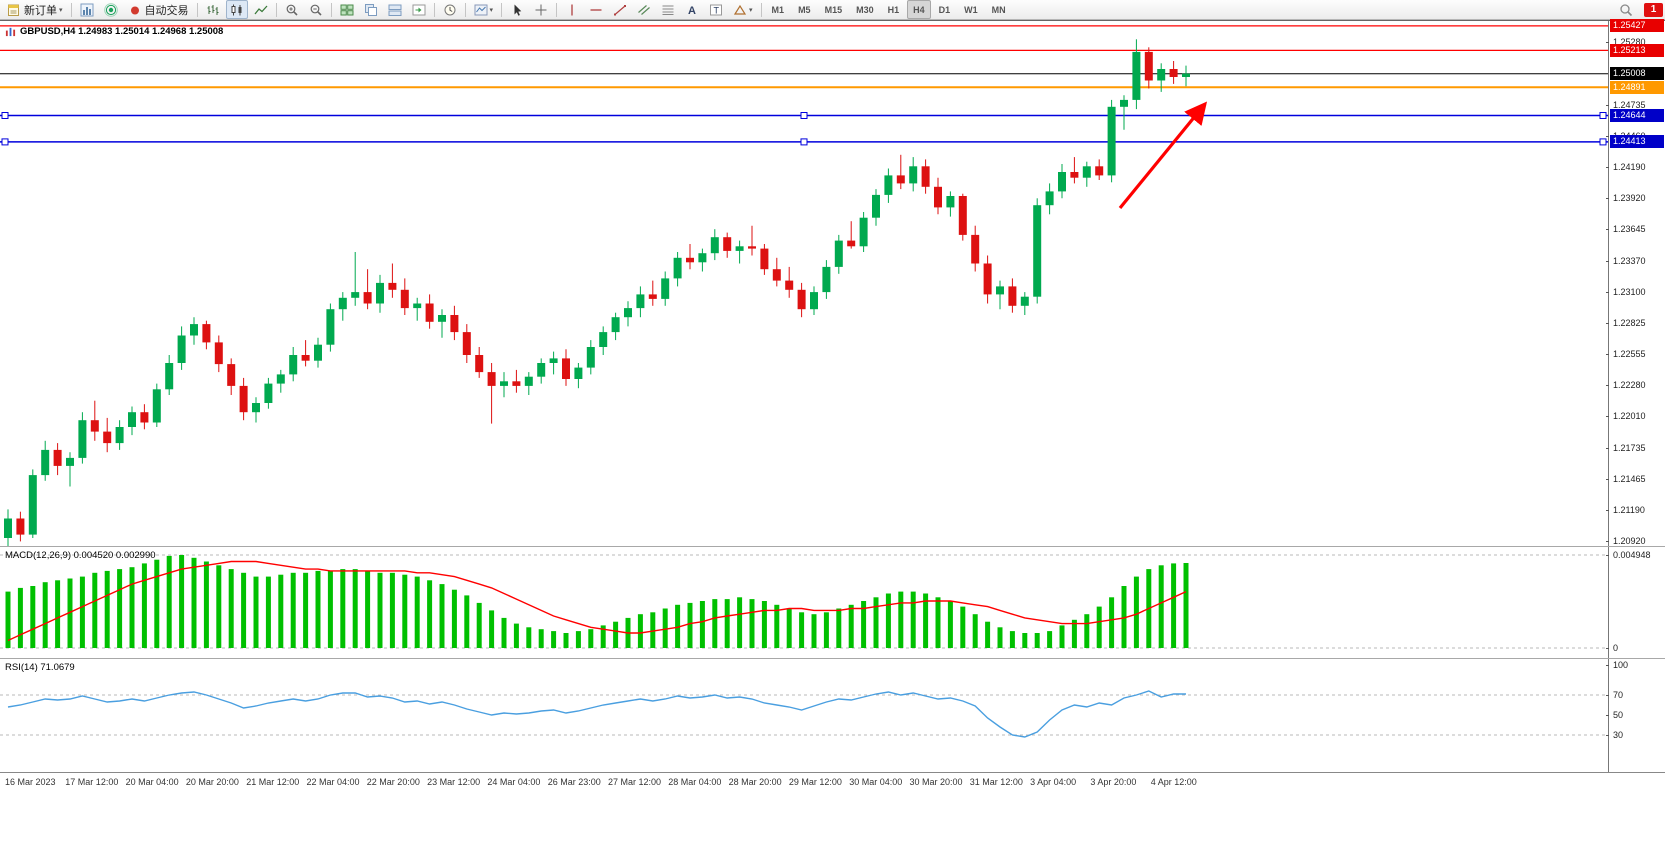 The width and height of the screenshot is (1665, 842). What do you see at coordinates (87, 9) in the screenshot?
I see `data-window-button` at bounding box center [87, 9].